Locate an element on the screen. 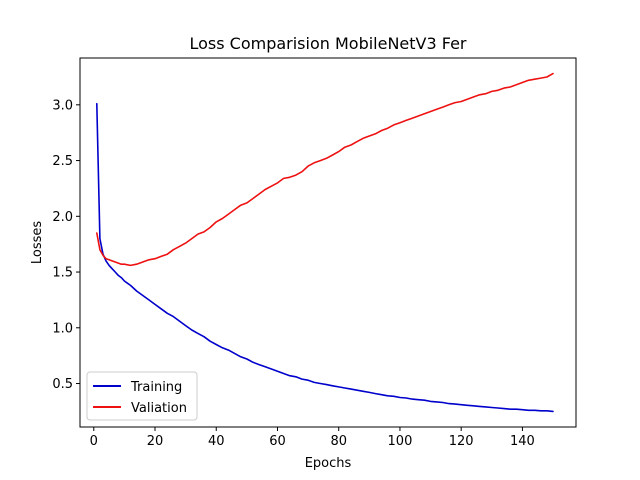 Image resolution: width=640 pixels, height=480 pixels. y-tick-label: 1.0 is located at coordinates (62, 328).